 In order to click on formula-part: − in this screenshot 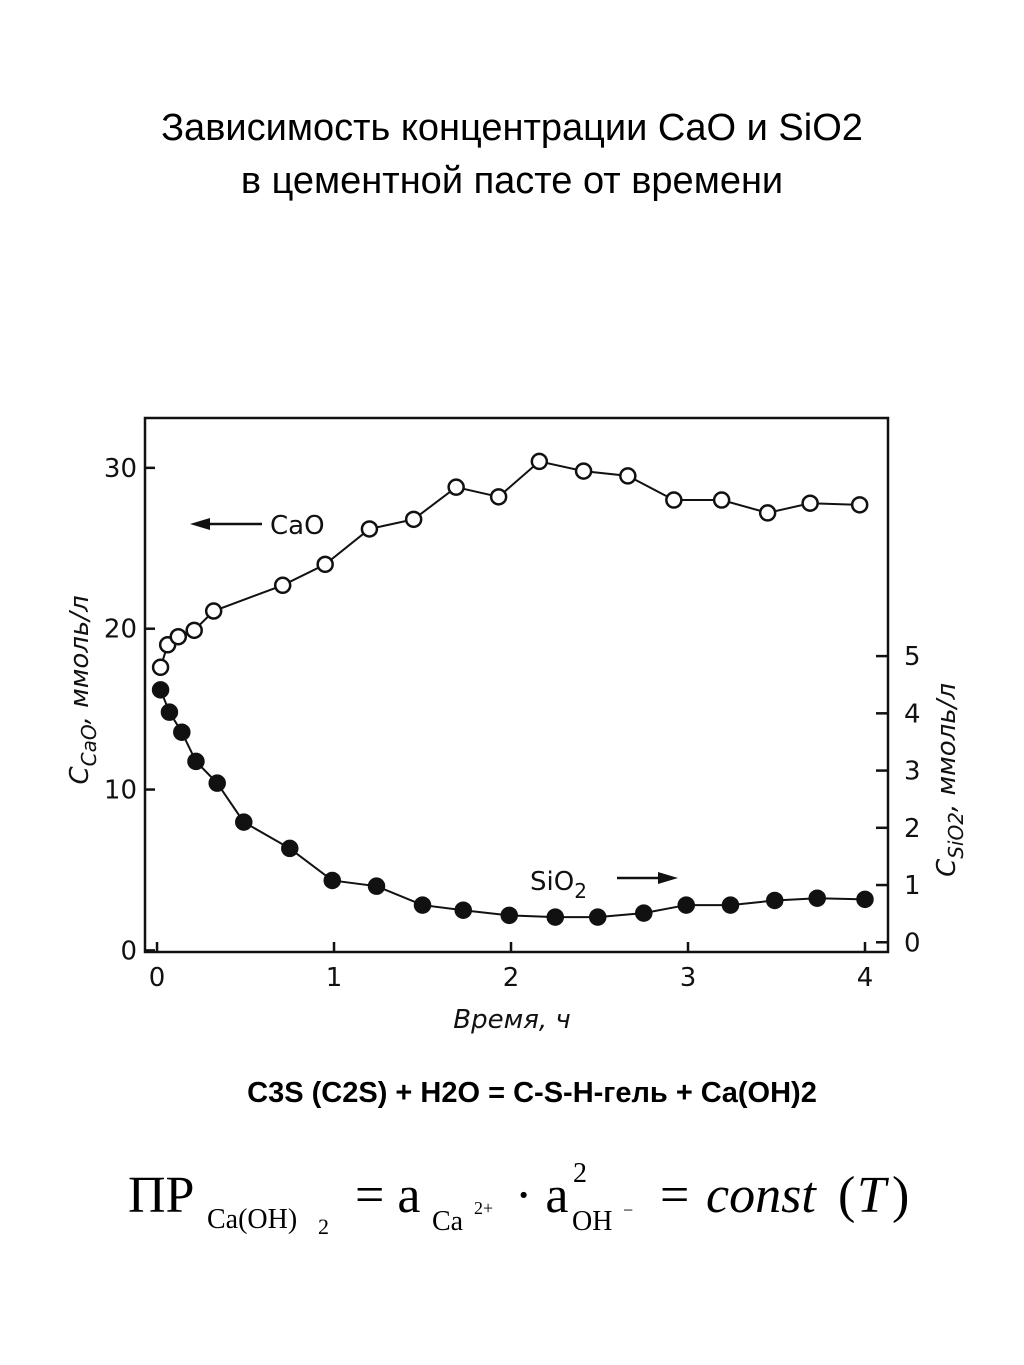, I will do `click(628, 1210)`.